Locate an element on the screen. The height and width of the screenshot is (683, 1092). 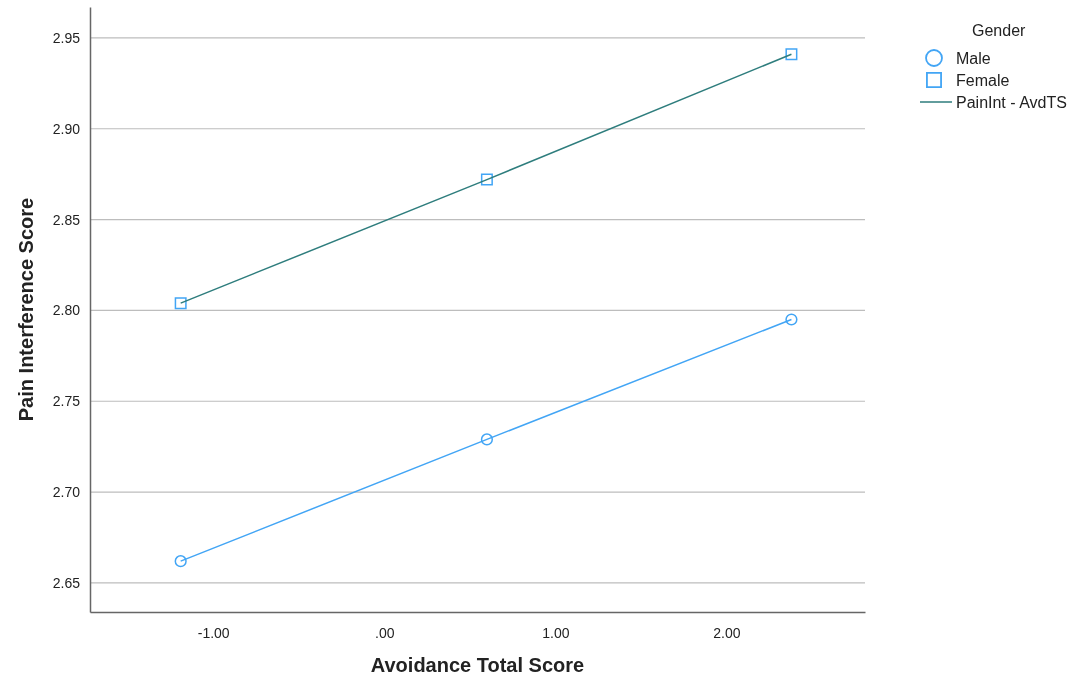
legend-title: Gender is located at coordinates (999, 30).